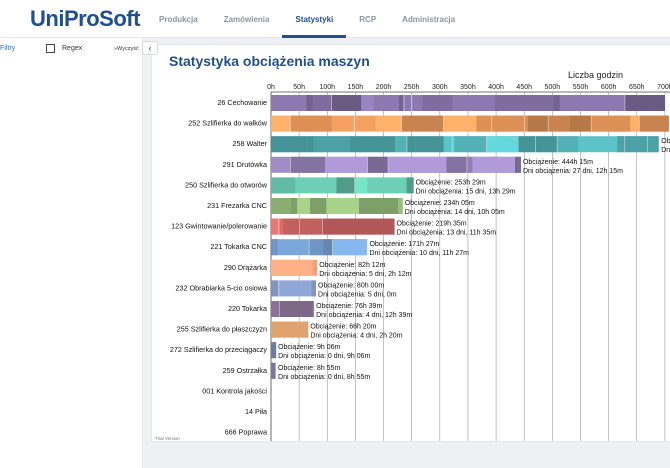  Describe the element at coordinates (8, 48) in the screenshot. I see `filters-label: Filtry` at that location.